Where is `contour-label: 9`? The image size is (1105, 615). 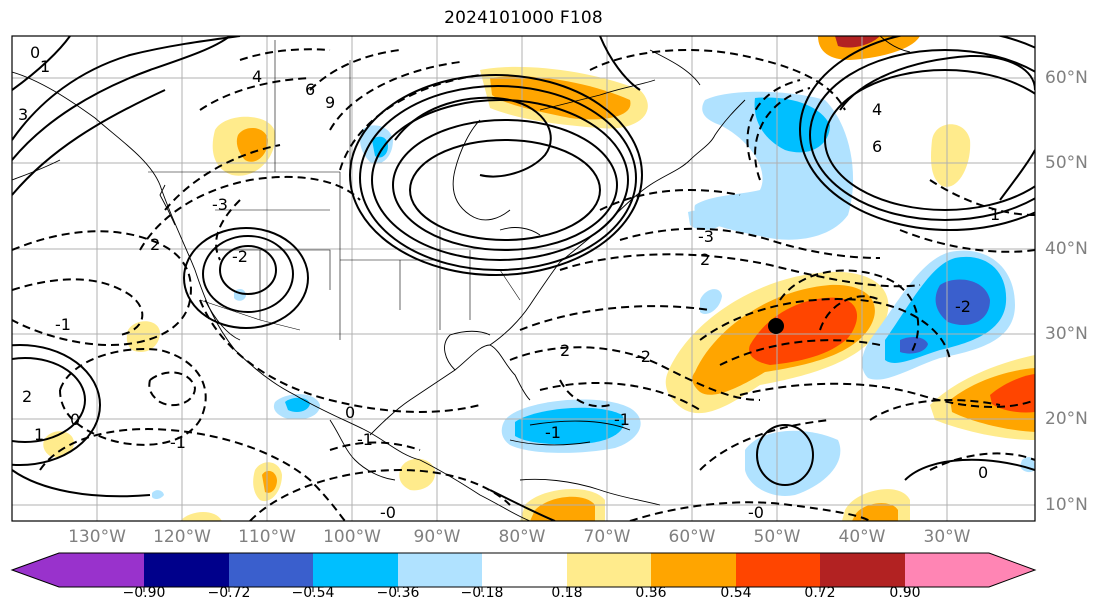
contour-label: 9 is located at coordinates (330, 102).